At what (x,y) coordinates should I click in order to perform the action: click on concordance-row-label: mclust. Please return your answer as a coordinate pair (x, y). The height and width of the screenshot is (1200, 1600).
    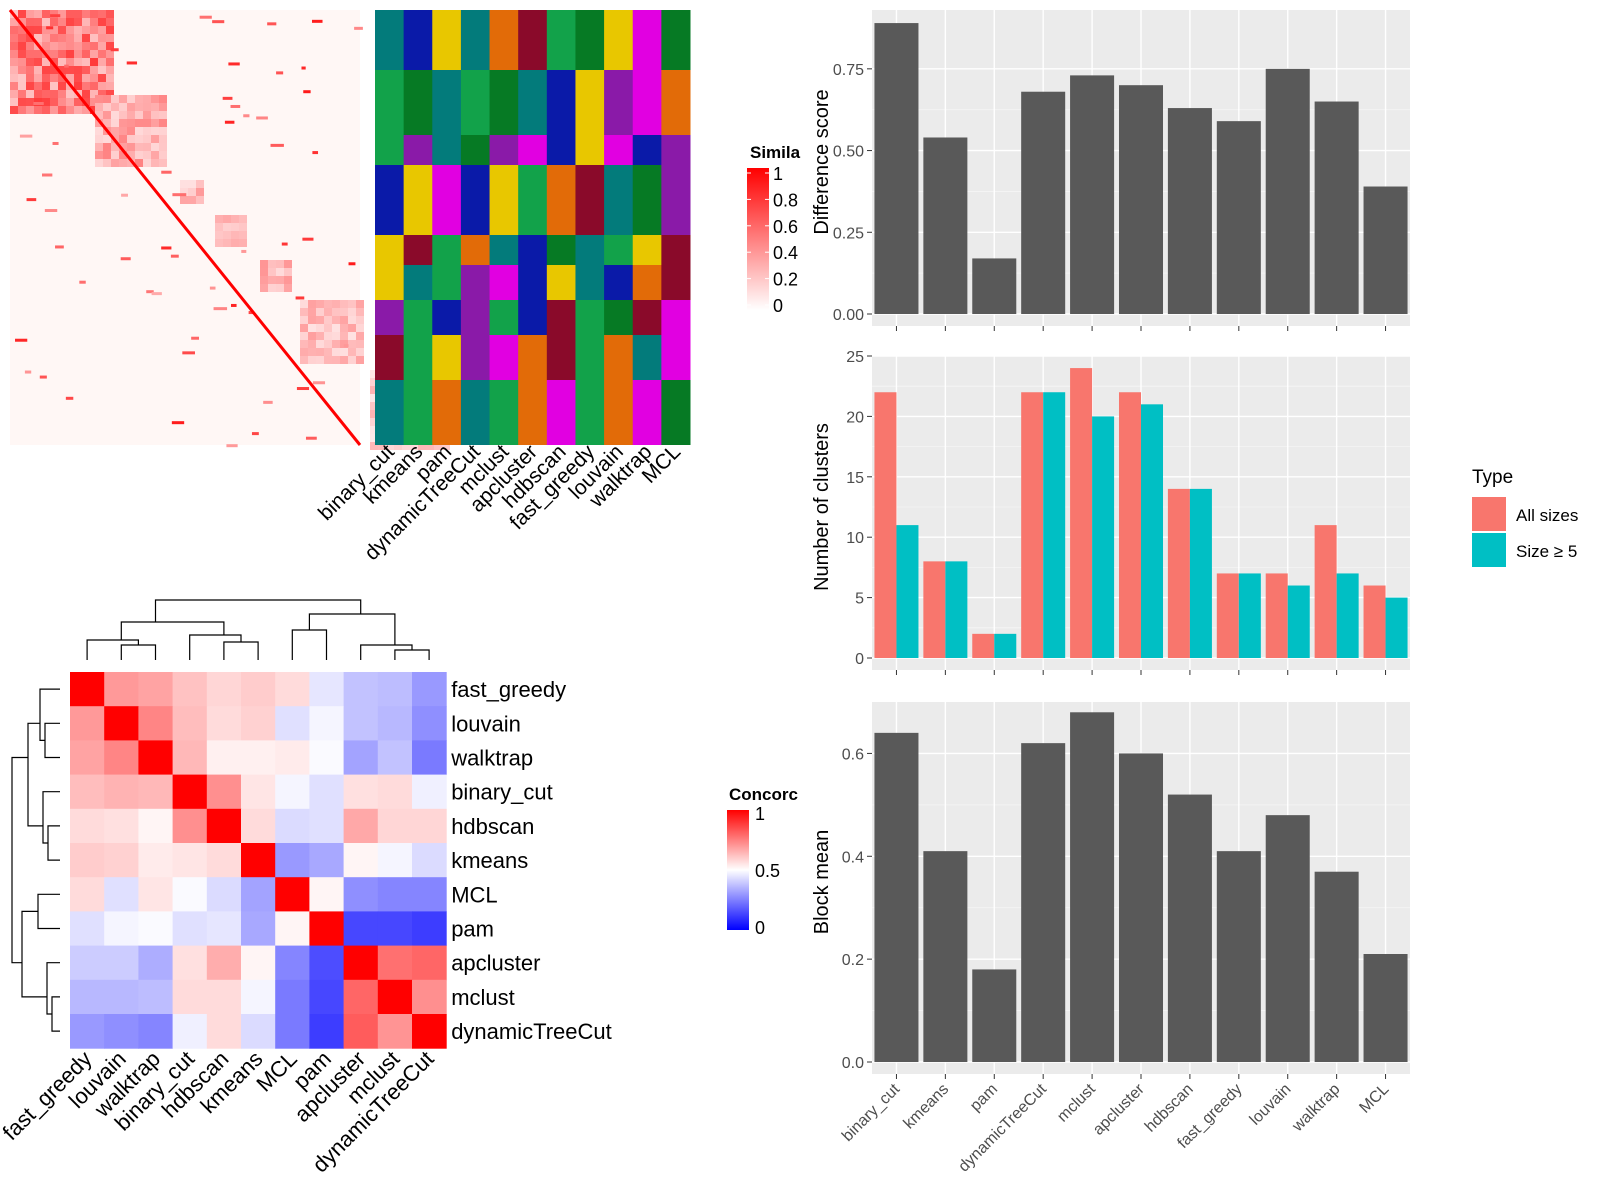
    Looking at the image, I should click on (483, 997).